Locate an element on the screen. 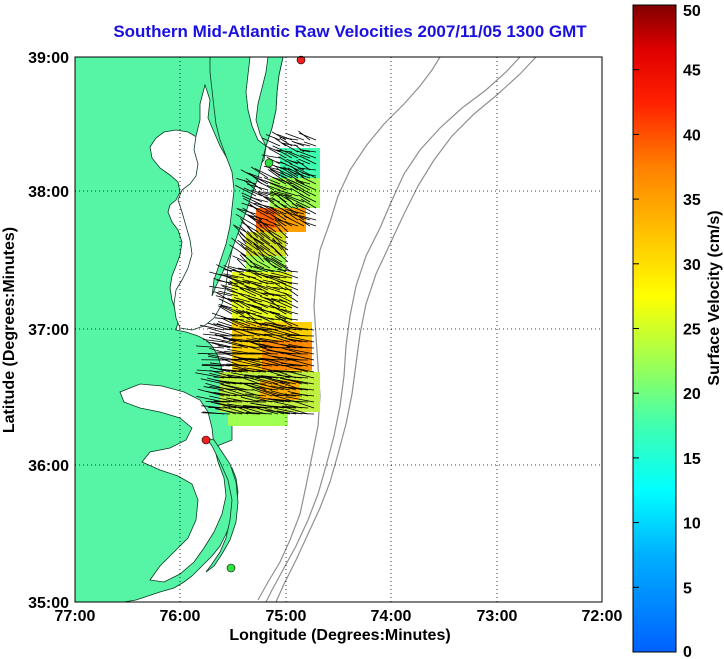 The height and width of the screenshot is (659, 724). lon-tick-label: 73:00 is located at coordinates (497, 616).